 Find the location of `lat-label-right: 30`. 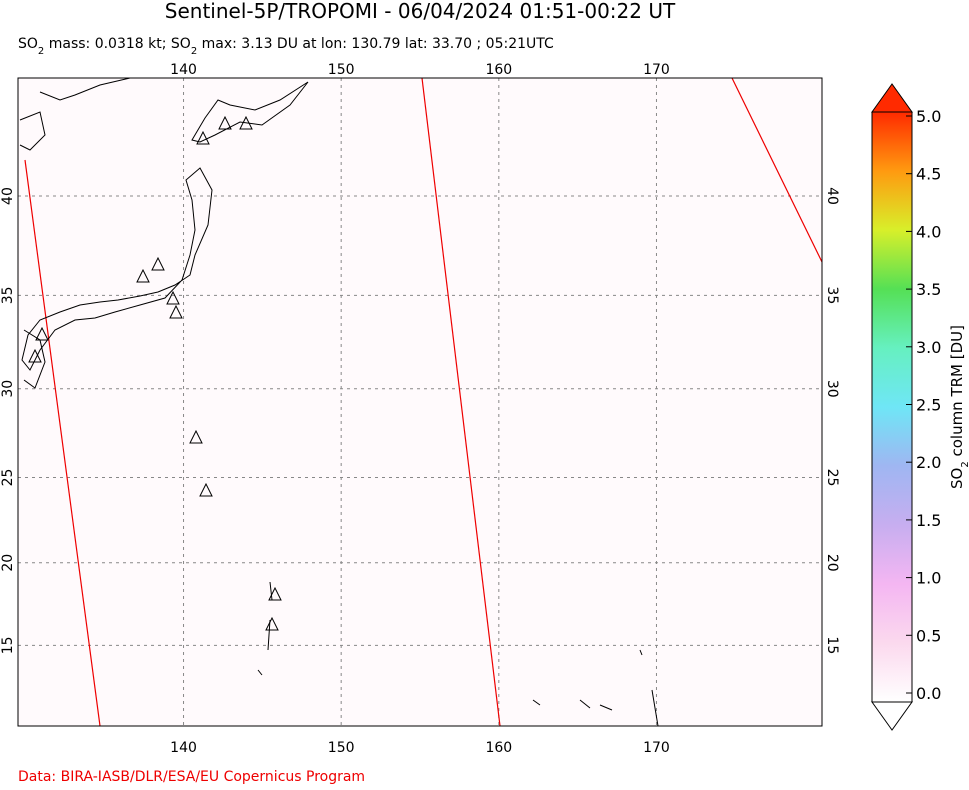

lat-label-right: 30 is located at coordinates (832, 389).